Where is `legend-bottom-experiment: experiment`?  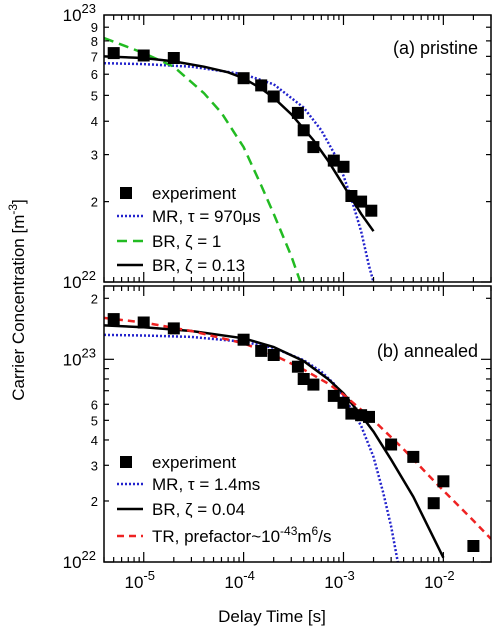 legend-bottom-experiment: experiment is located at coordinates (194, 462).